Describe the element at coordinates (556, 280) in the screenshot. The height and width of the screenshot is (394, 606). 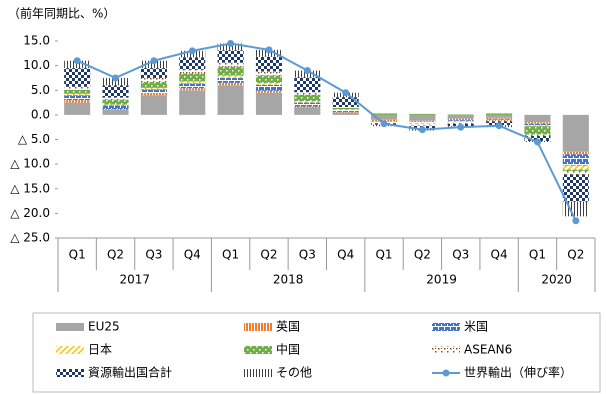
I see `group-label: 2020` at that location.